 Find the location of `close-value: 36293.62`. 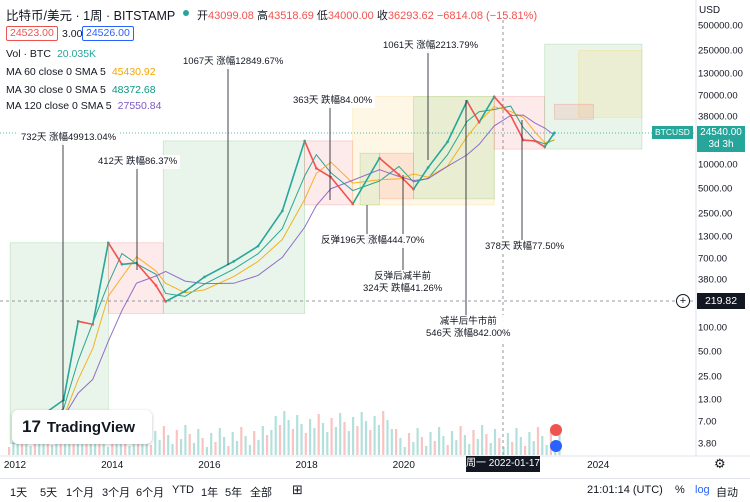

close-value: 36293.62 is located at coordinates (410, 16).